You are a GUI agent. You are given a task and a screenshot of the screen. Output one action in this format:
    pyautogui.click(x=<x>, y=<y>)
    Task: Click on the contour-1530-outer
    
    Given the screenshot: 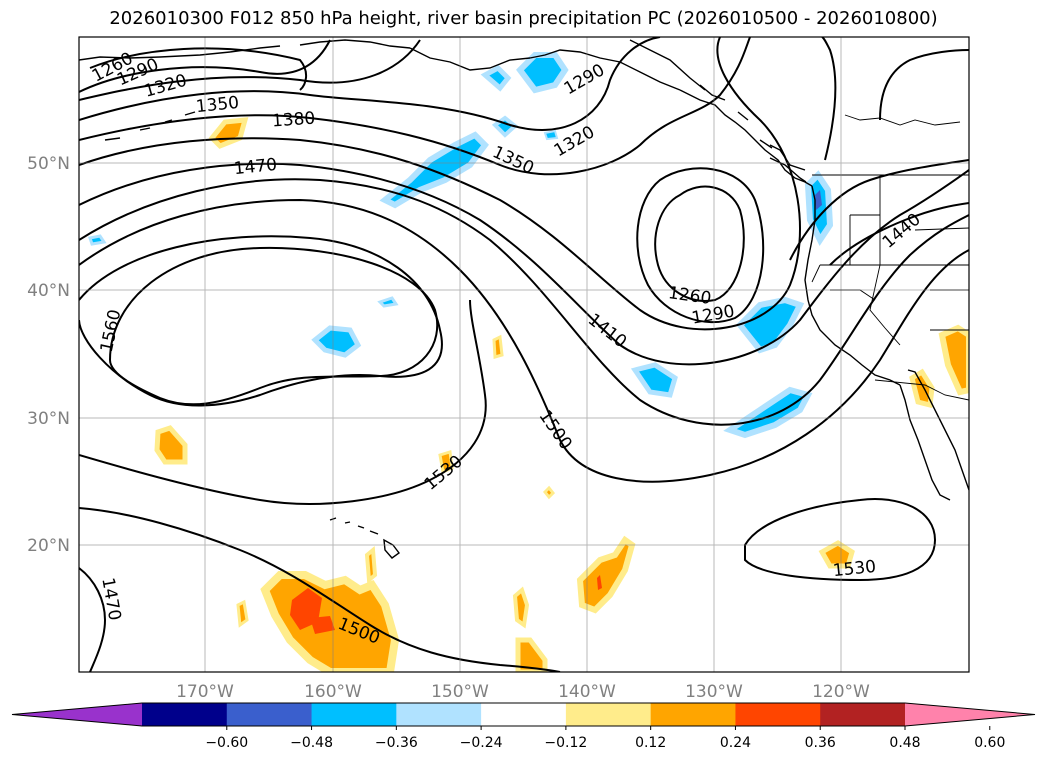 What is the action you would take?
    pyautogui.click(x=283, y=402)
    